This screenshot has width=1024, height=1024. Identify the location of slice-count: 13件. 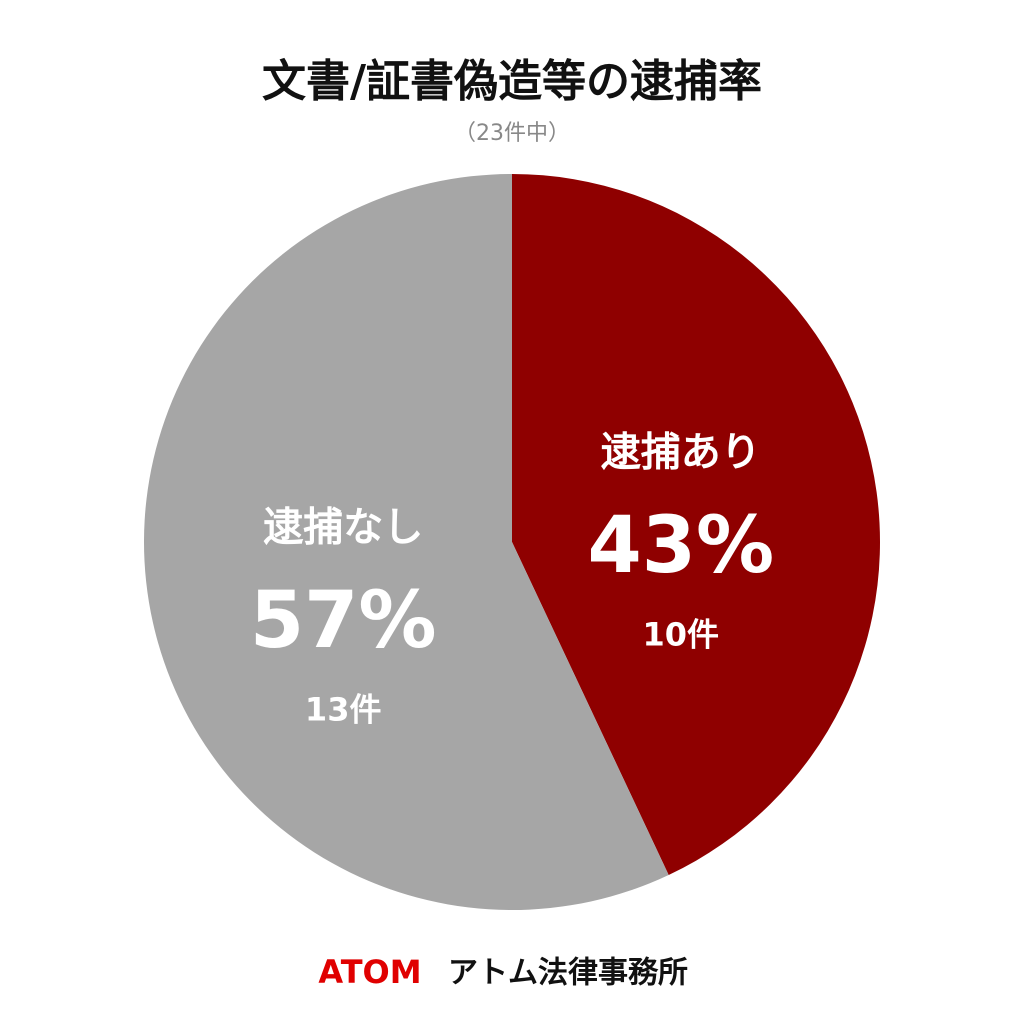
(343, 710).